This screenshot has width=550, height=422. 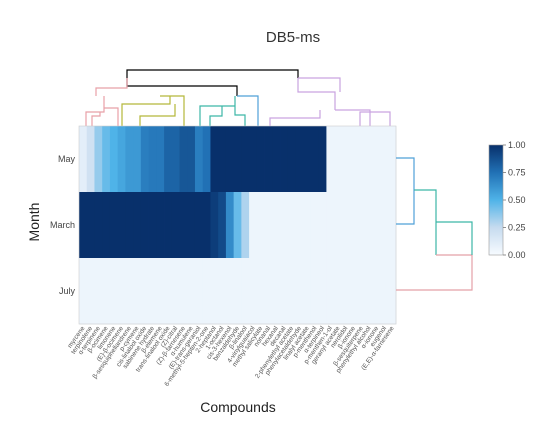 What do you see at coordinates (517, 145) in the screenshot?
I see `colorbar-tick-label: 1.00` at bounding box center [517, 145].